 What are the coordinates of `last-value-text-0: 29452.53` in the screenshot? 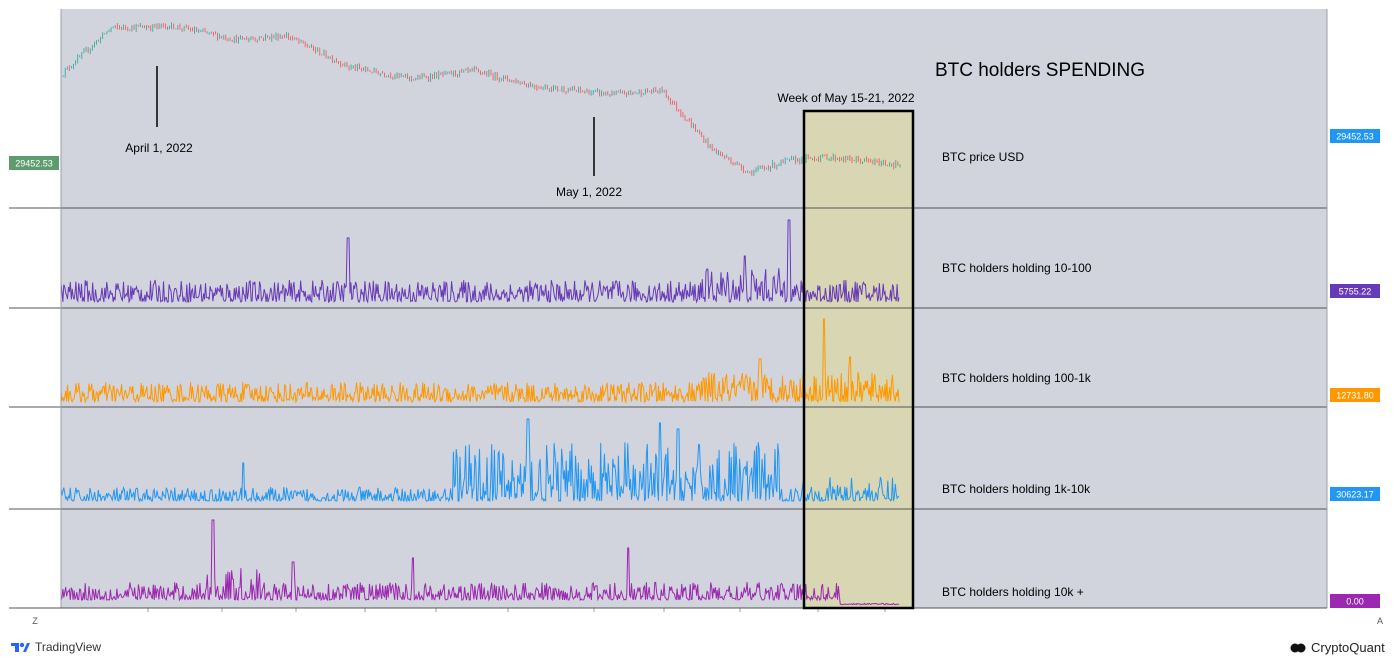 It's located at (1355, 137).